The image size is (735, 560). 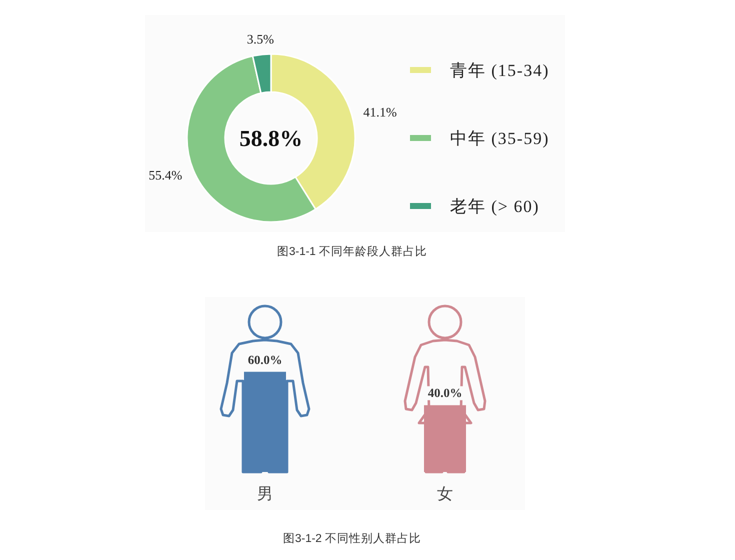 I want to click on x-tick-label: 男, so click(x=265, y=494).